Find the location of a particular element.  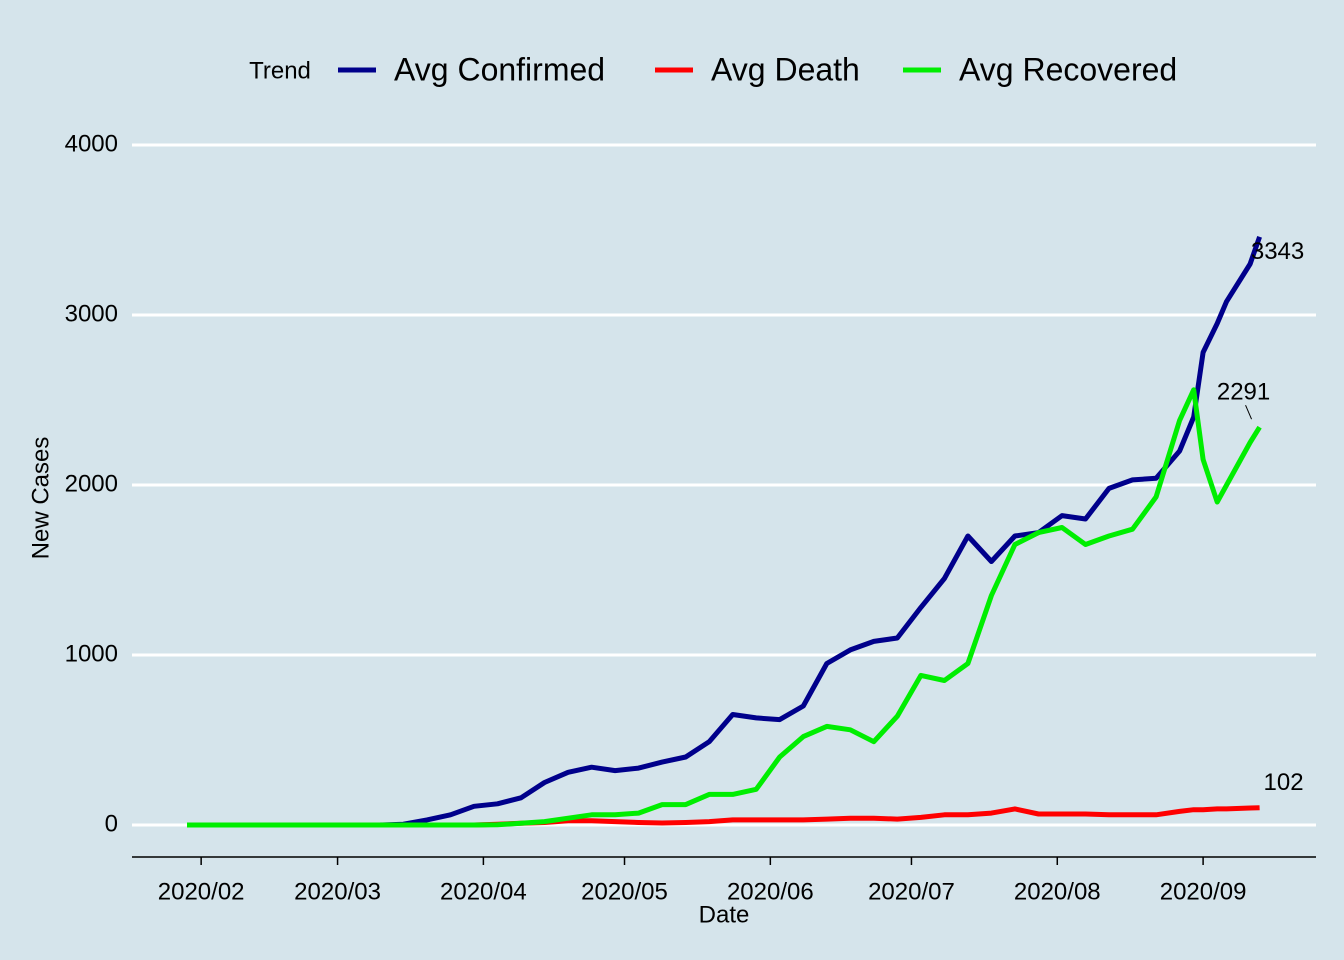

x-tick-label: 2020/02 is located at coordinates (201, 891).